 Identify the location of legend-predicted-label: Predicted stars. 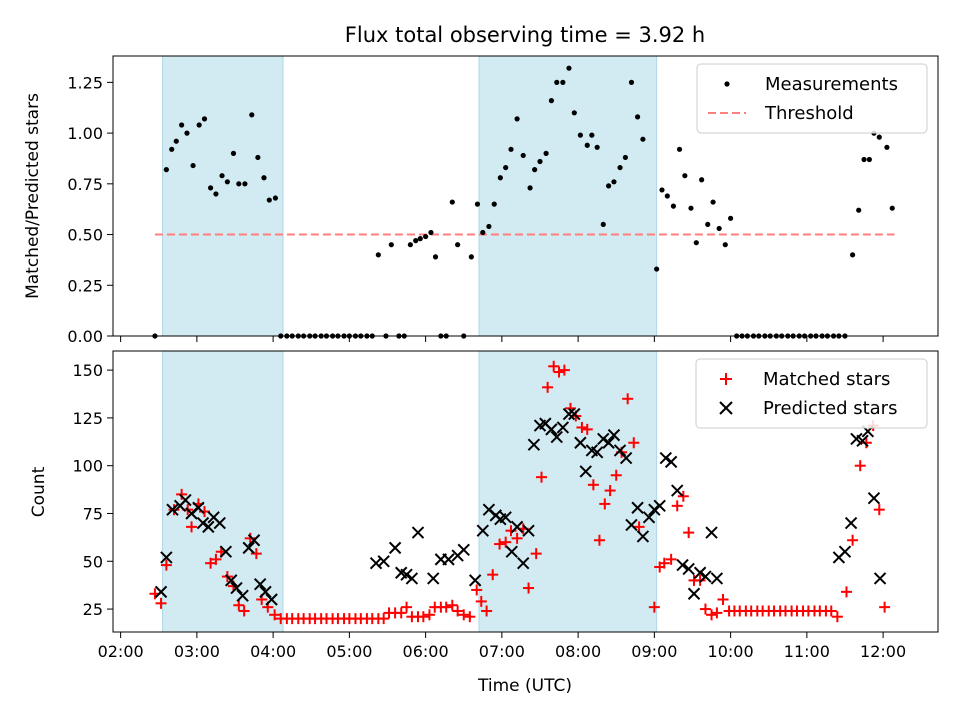
(830, 408).